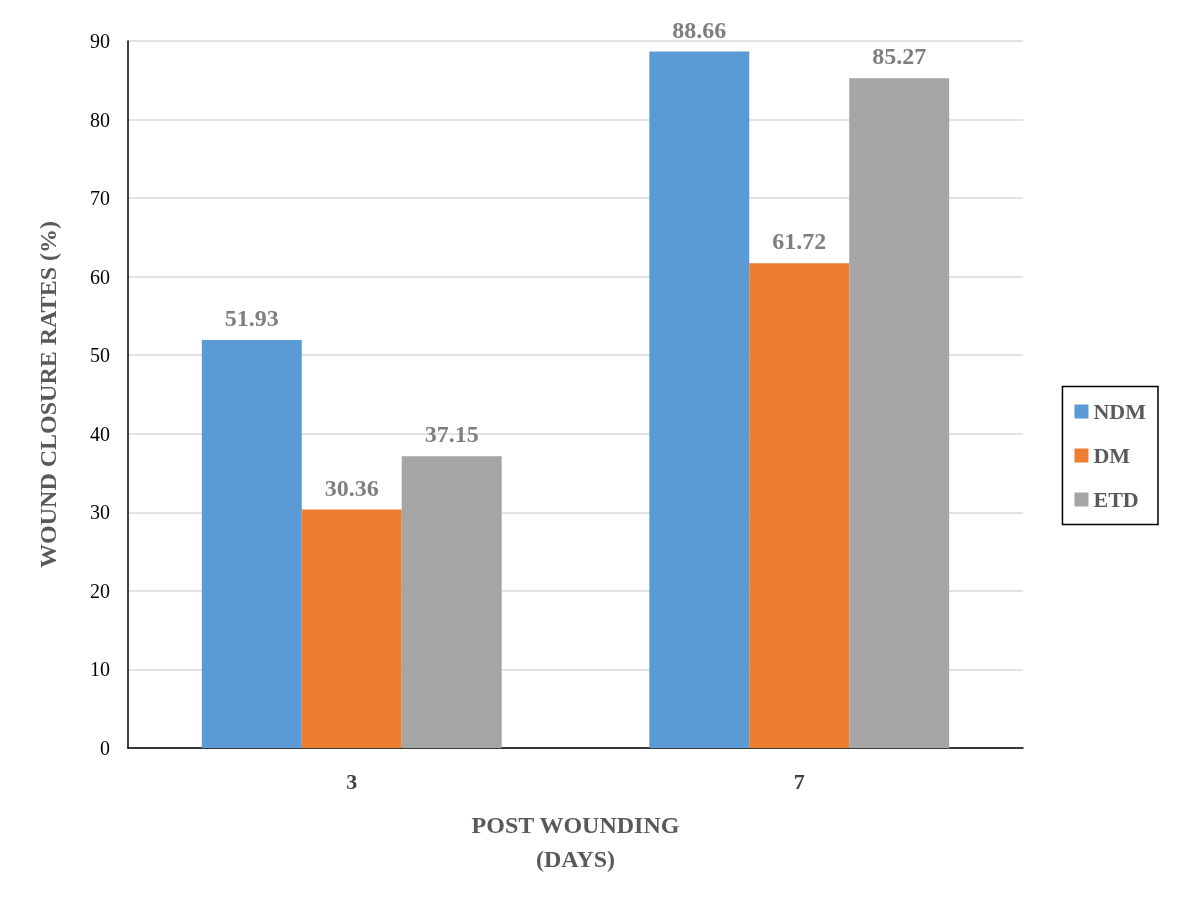 This screenshot has height=913, width=1190. What do you see at coordinates (1120, 411) in the screenshot?
I see `legend-label: NDM` at bounding box center [1120, 411].